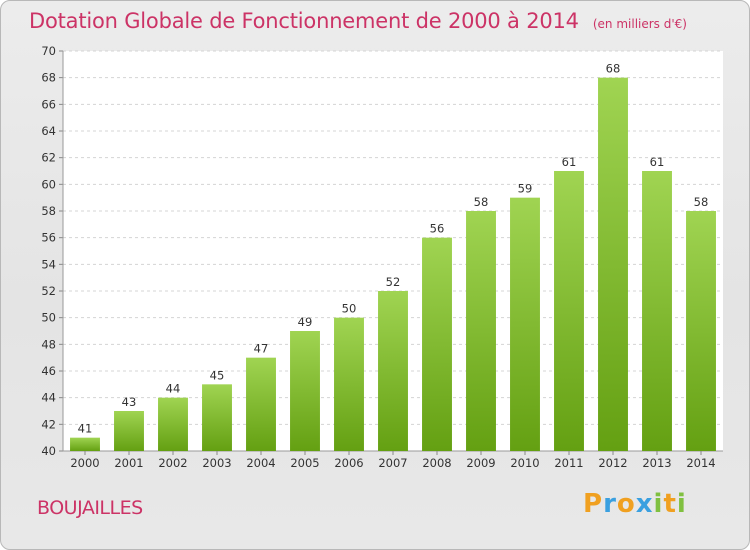 The height and width of the screenshot is (550, 750). Describe the element at coordinates (481, 331) in the screenshot. I see `bar-2009` at that location.